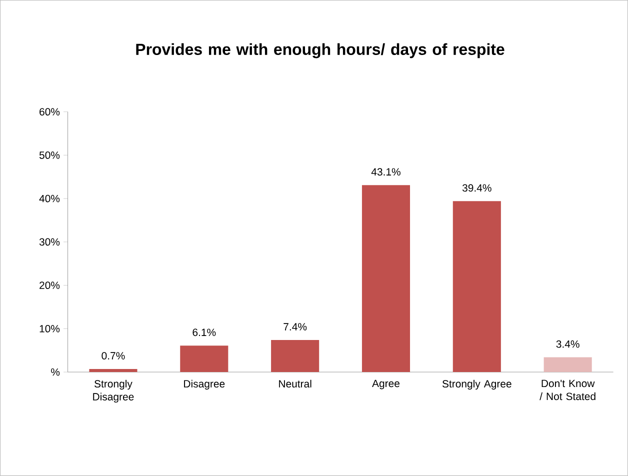  Describe the element at coordinates (50, 112) in the screenshot. I see `y-tick-label: 60%` at that location.